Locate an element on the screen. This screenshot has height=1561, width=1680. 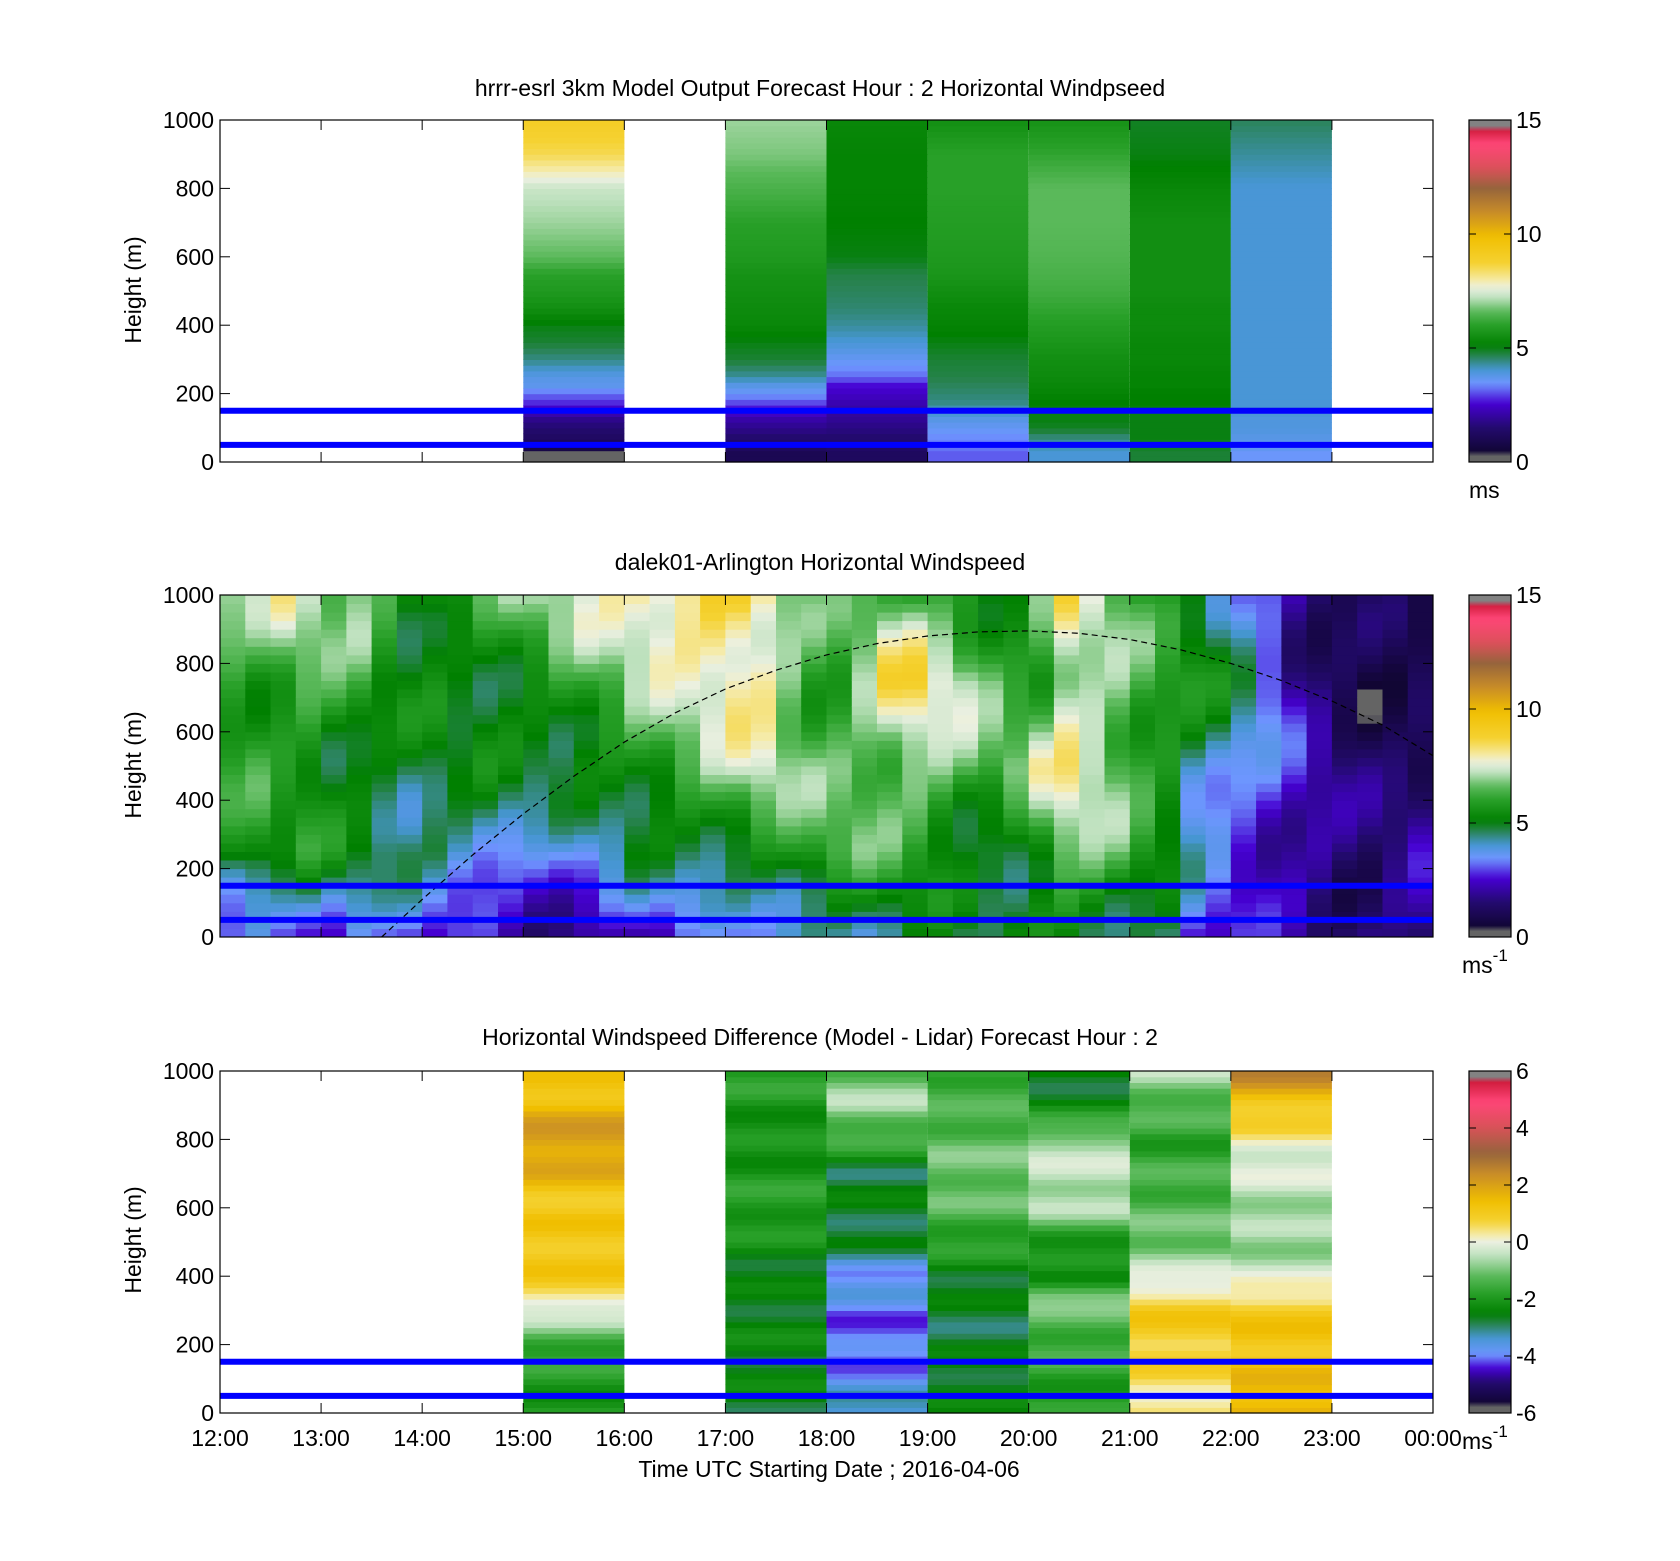
colorbar-units-superscript: -1 is located at coordinates (1500, 1431).